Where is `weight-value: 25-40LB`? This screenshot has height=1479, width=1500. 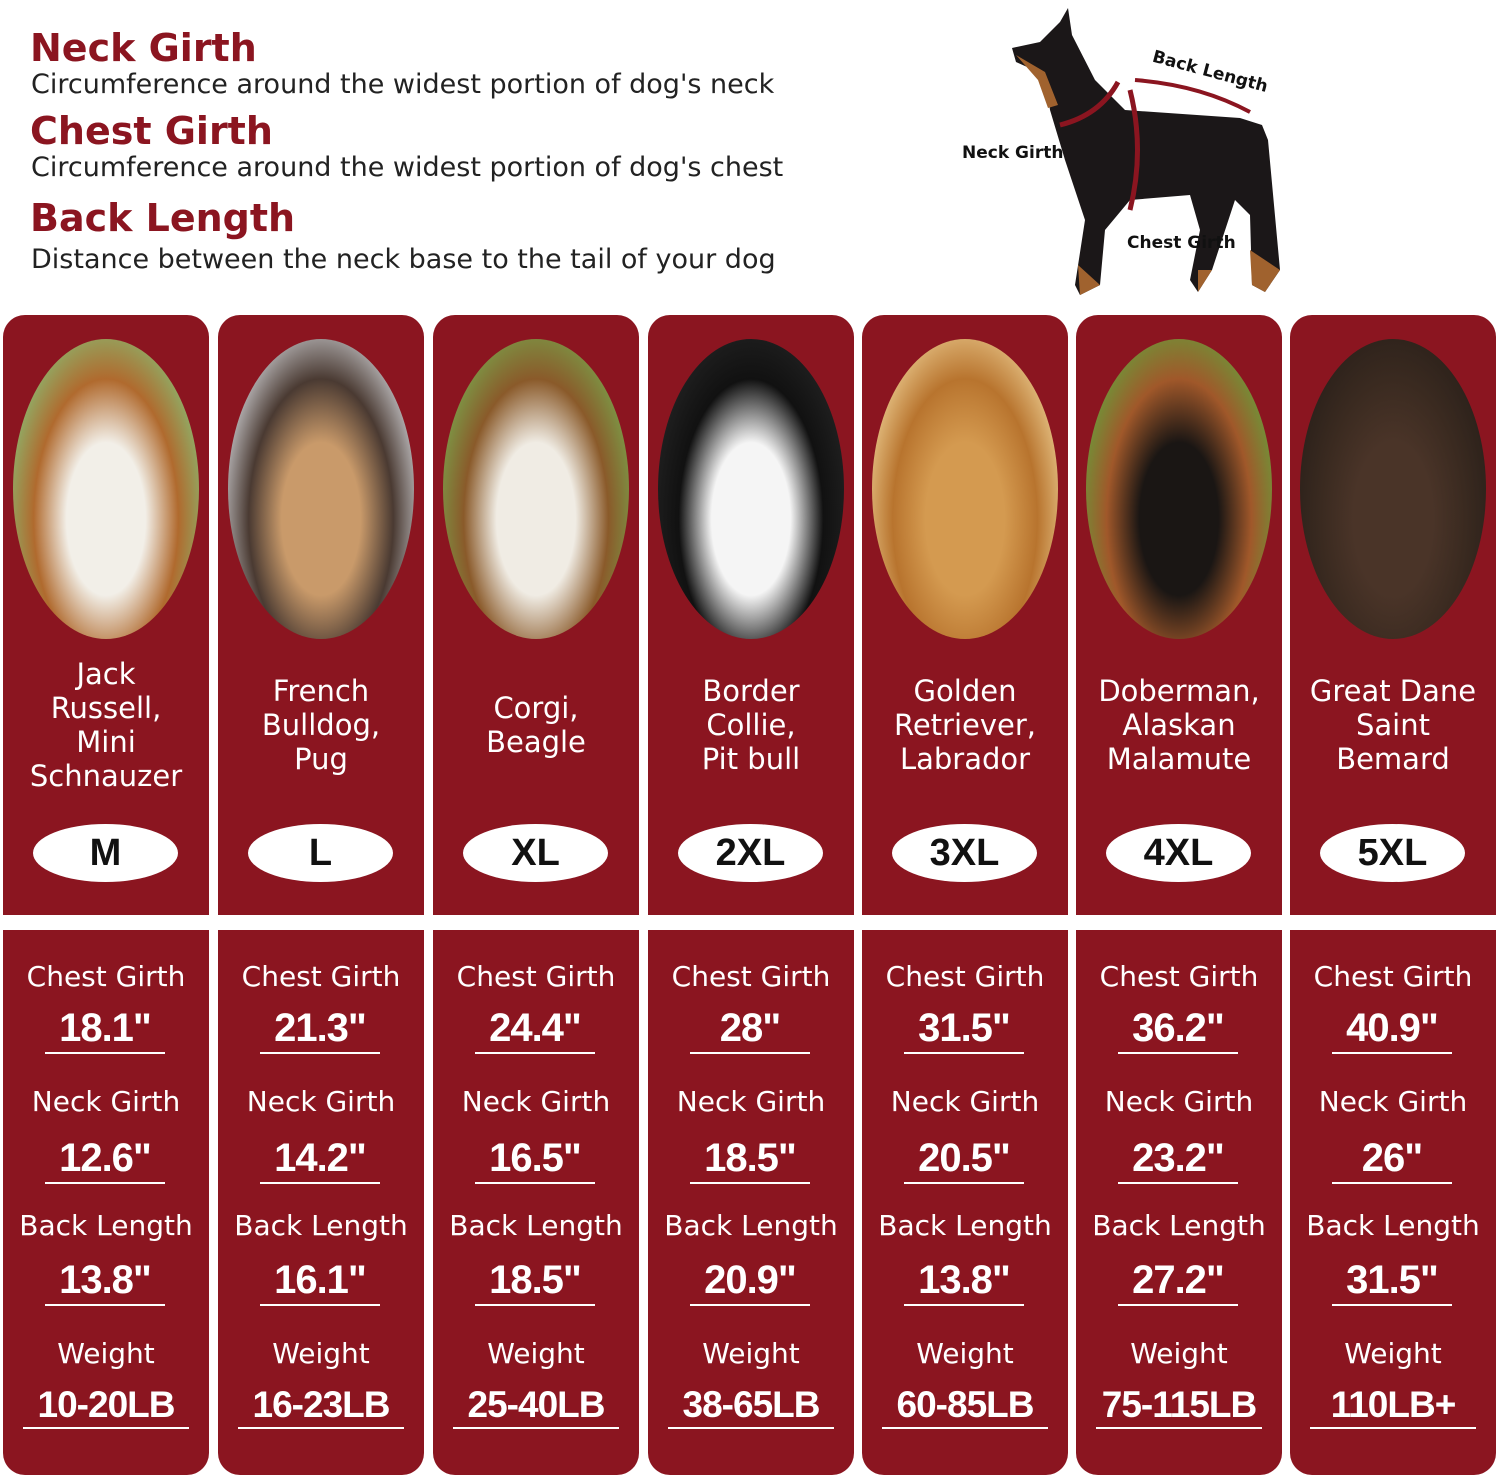 weight-value: 25-40LB is located at coordinates (536, 1407).